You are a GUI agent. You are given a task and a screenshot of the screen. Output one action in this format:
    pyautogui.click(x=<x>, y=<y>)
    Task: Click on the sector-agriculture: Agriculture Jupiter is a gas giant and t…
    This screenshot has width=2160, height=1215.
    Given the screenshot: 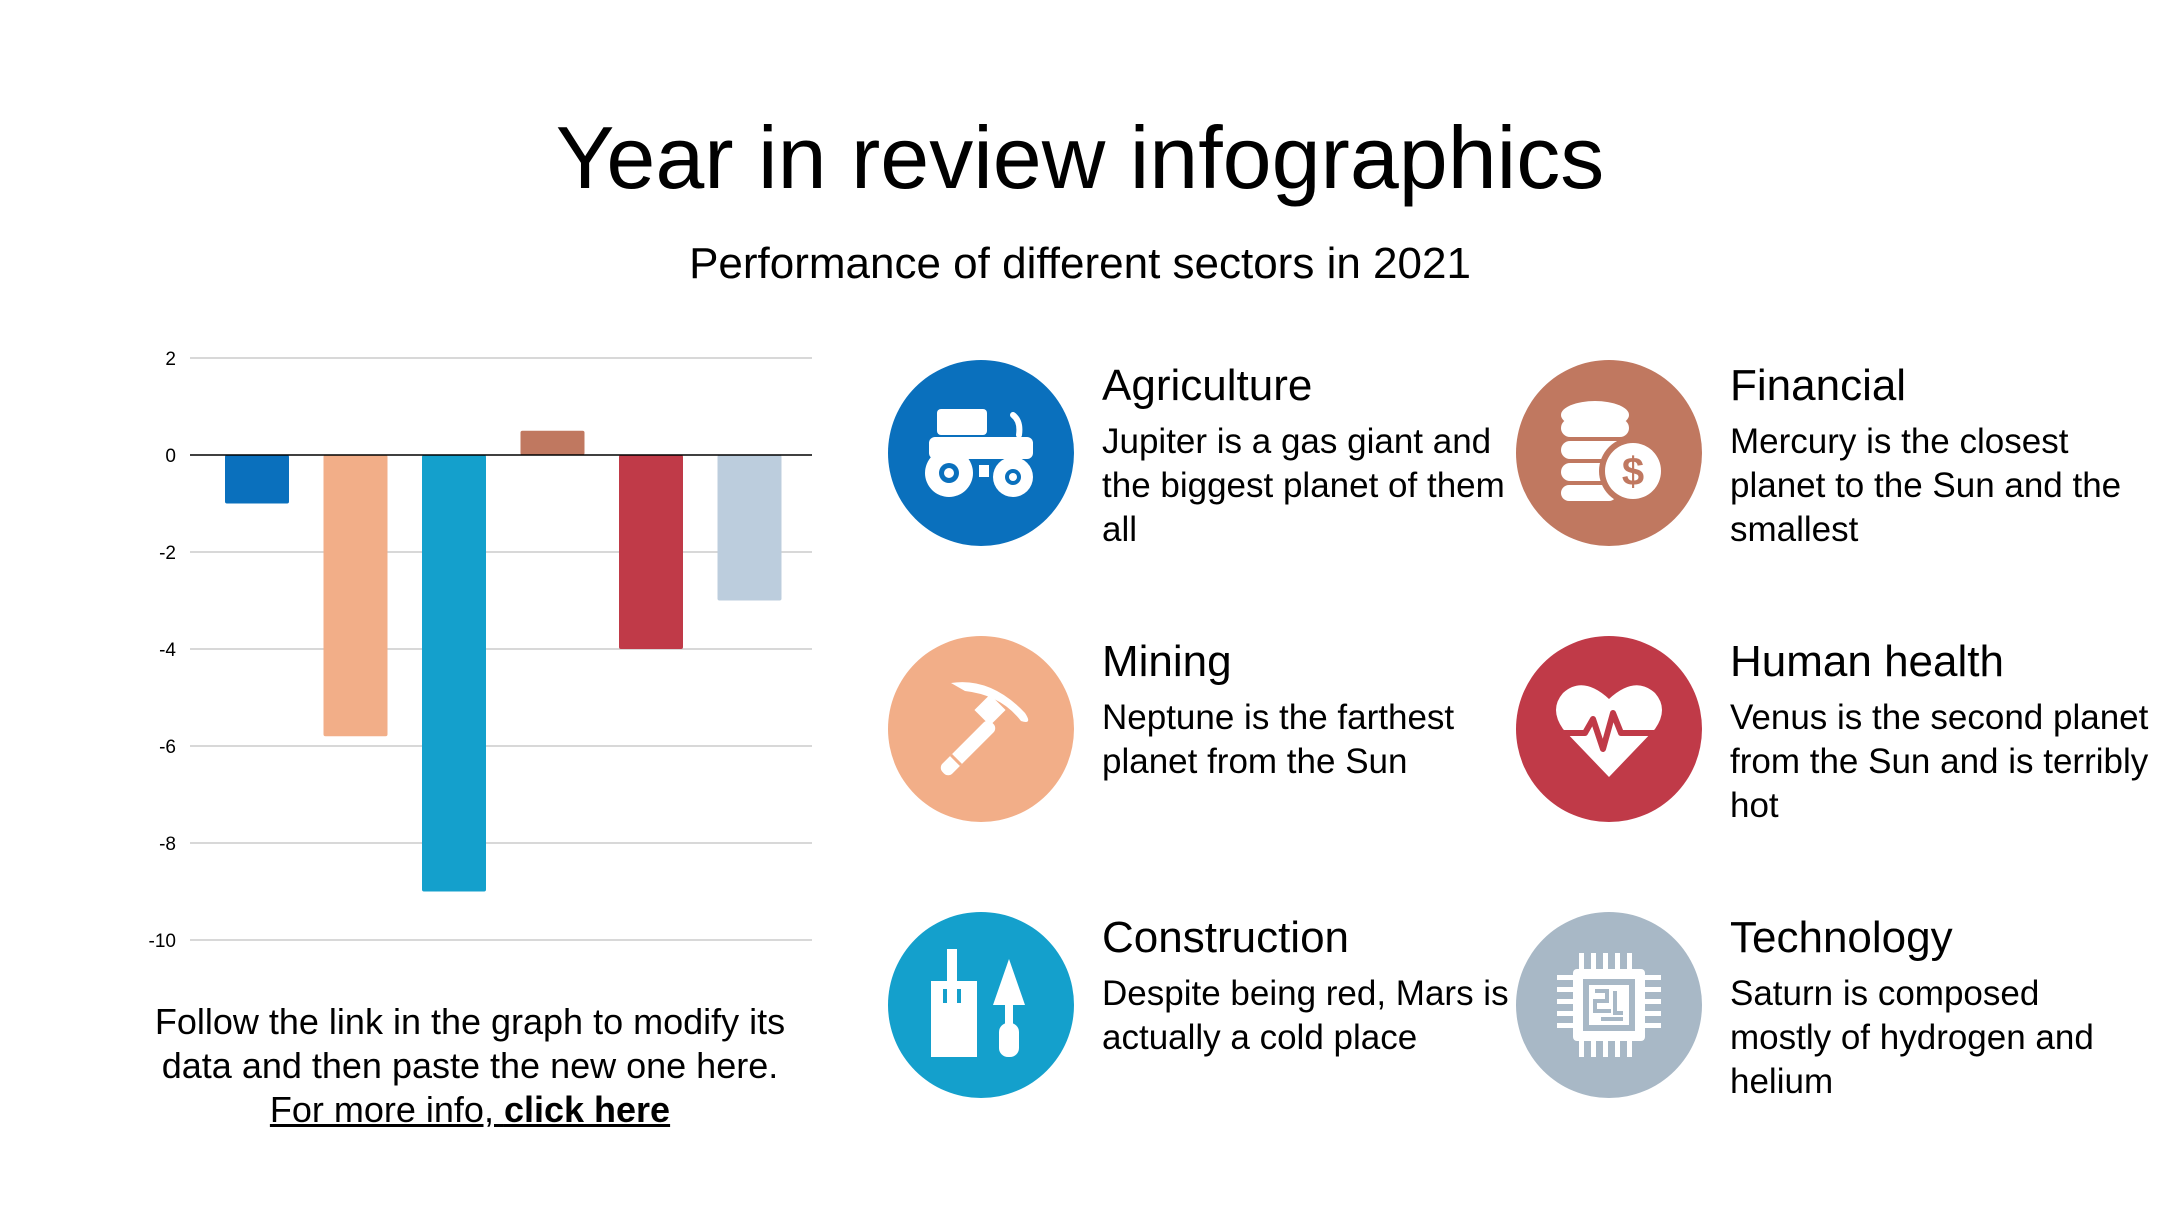 What is the action you would take?
    pyautogui.click(x=1208, y=460)
    